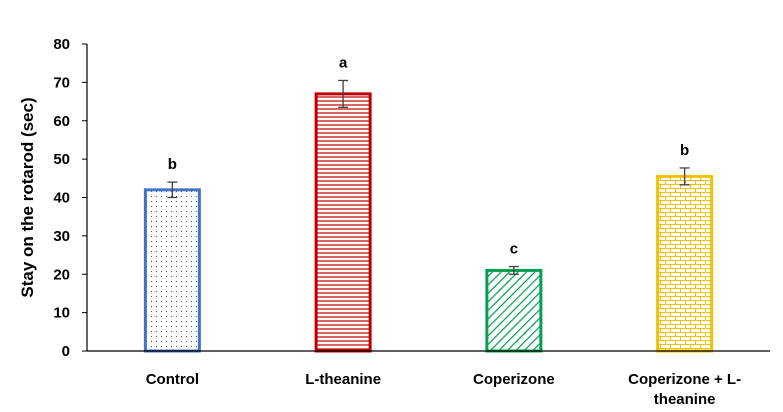 This screenshot has height=412, width=783. Describe the element at coordinates (685, 263) in the screenshot. I see `bar-coperizone-l-theanine` at that location.